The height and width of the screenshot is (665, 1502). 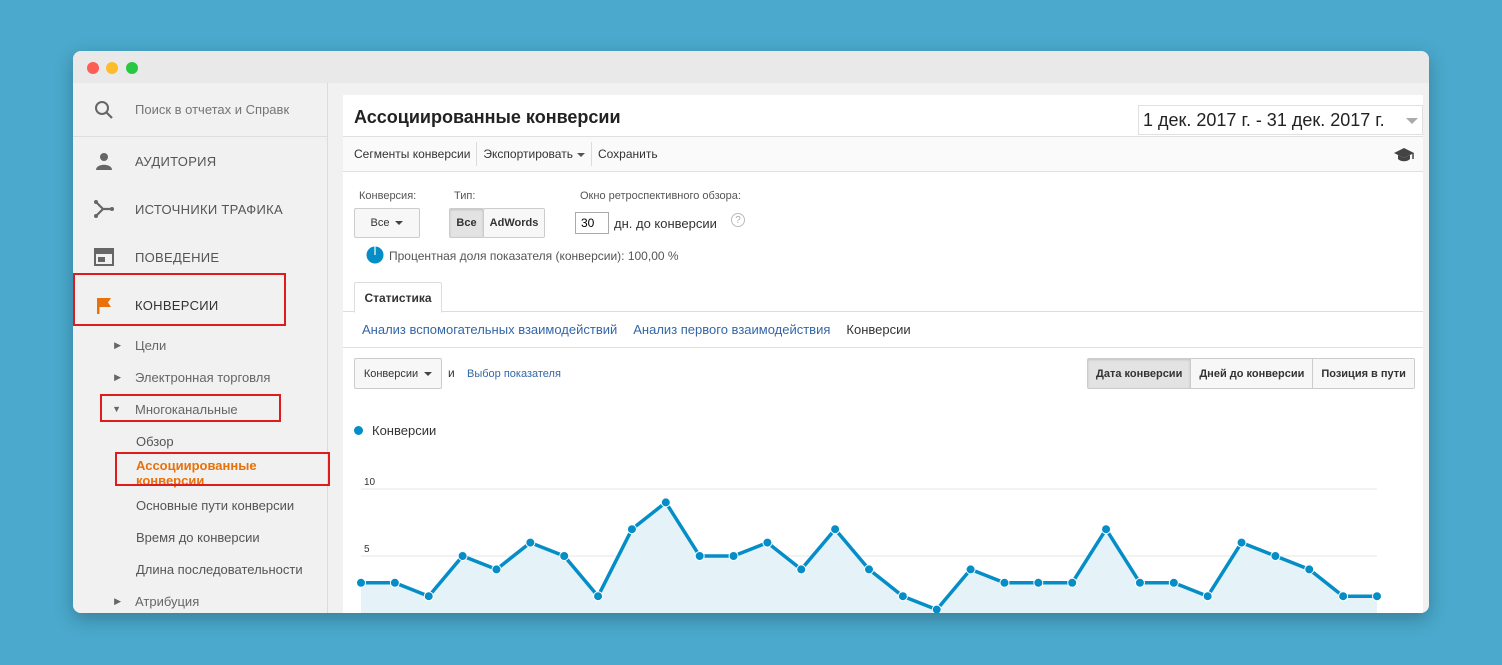 I want to click on graduation-cap-icon, so click(x=1404, y=157).